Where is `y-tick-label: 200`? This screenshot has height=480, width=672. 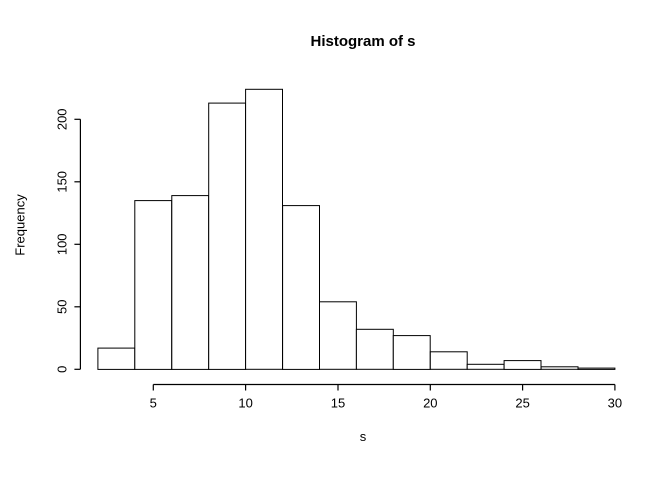 y-tick-label: 200 is located at coordinates (62, 119).